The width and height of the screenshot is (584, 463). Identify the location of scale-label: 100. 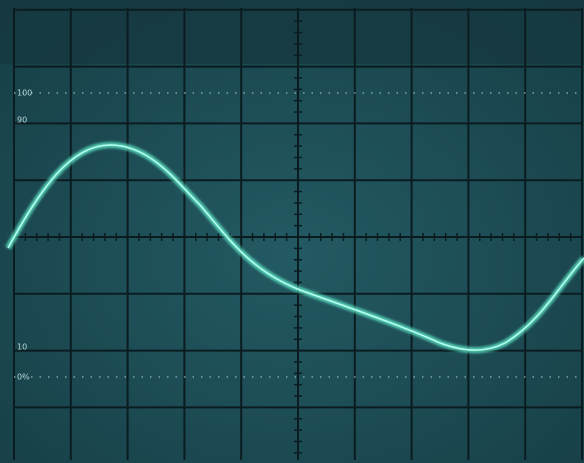
(24, 93).